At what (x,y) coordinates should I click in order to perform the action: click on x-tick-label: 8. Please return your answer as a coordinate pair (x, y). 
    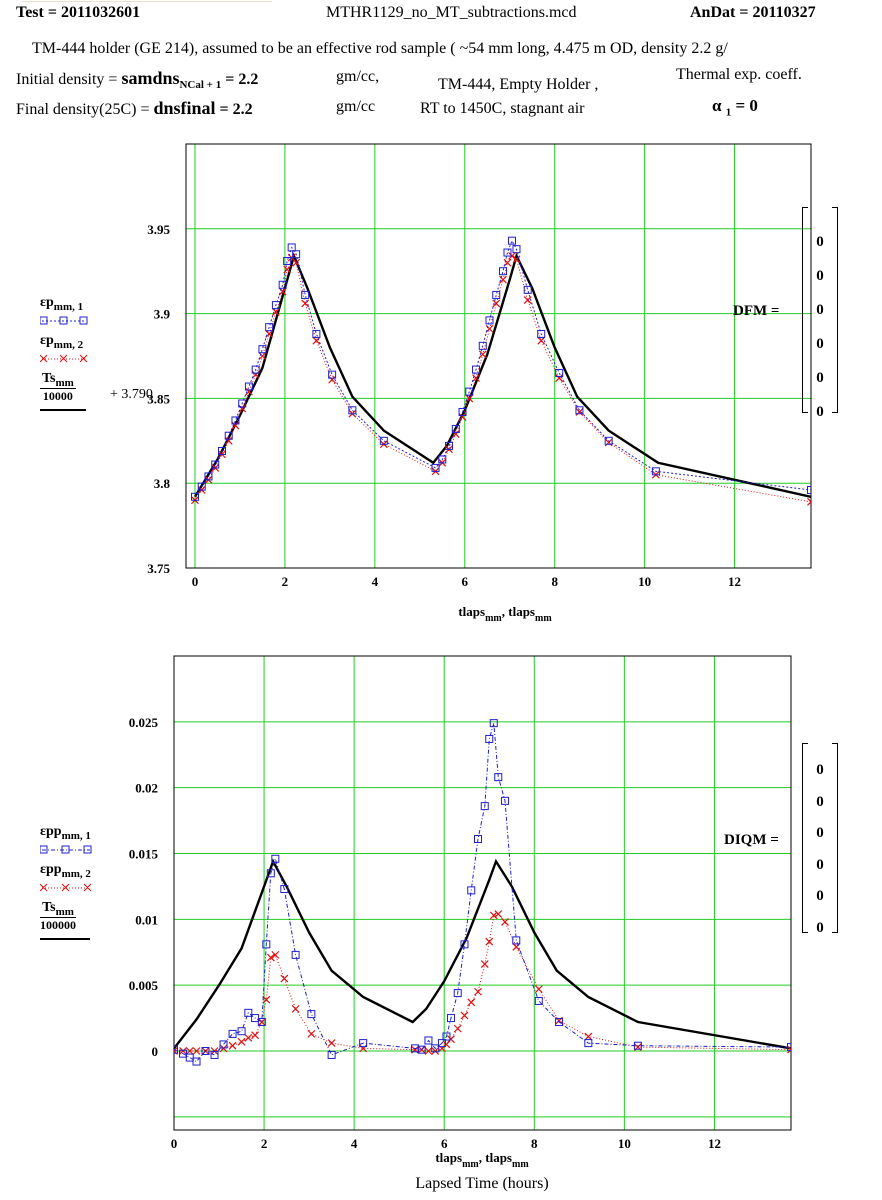
    Looking at the image, I should click on (534, 1143).